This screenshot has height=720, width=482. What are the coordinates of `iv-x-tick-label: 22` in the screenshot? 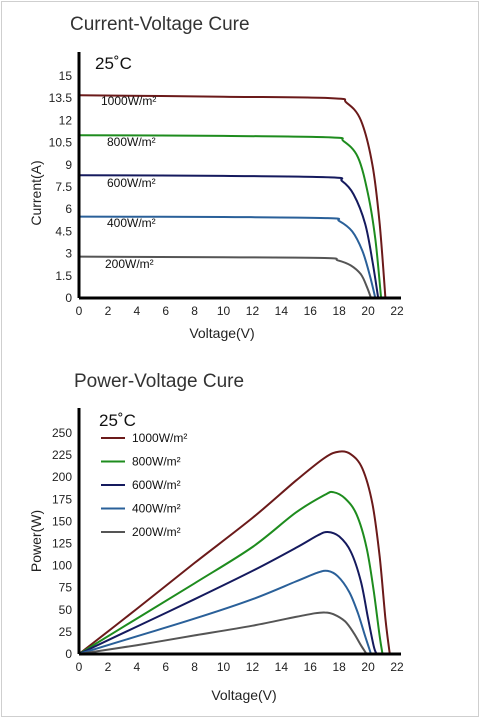 It's located at (397, 311).